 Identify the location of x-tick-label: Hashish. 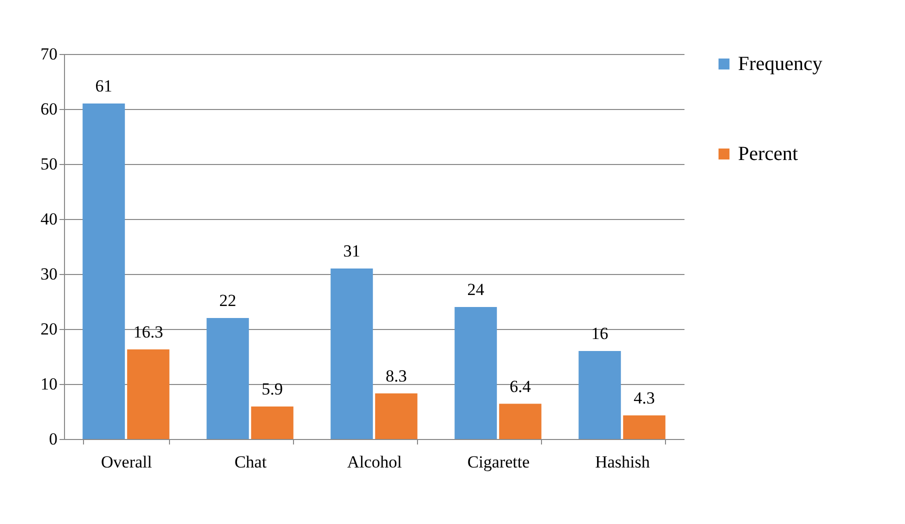
(622, 462).